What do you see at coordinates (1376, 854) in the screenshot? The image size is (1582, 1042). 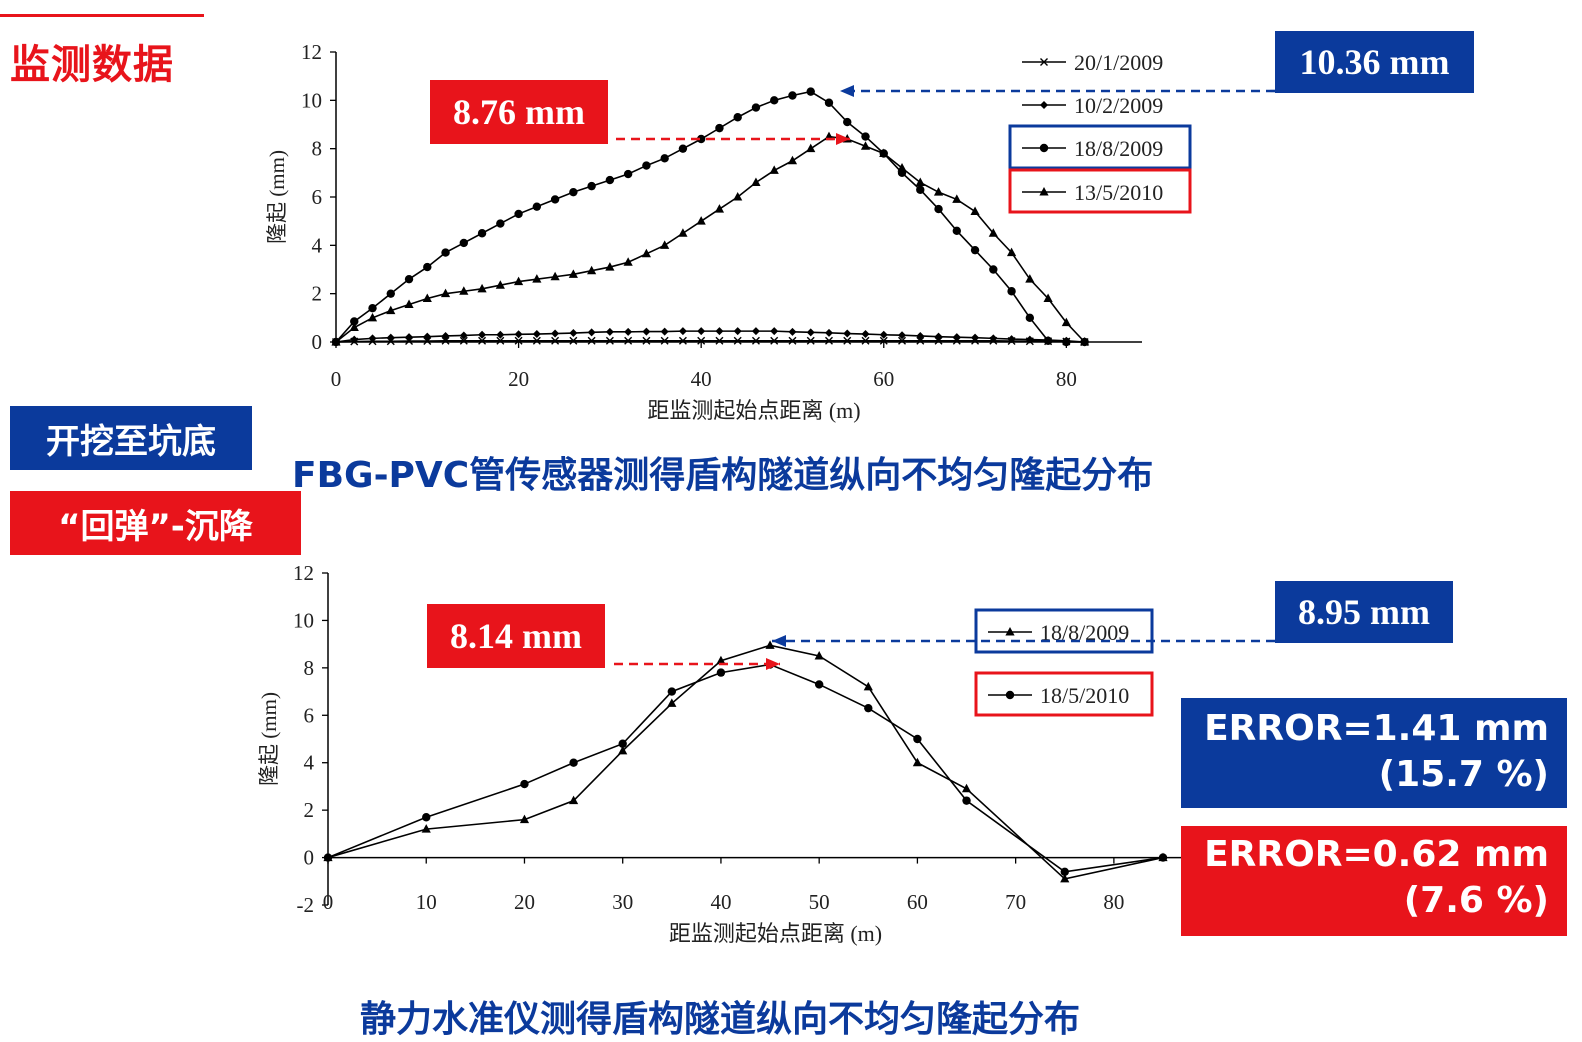 I see `error-red-line1: ERROR=0.62 mm` at bounding box center [1376, 854].